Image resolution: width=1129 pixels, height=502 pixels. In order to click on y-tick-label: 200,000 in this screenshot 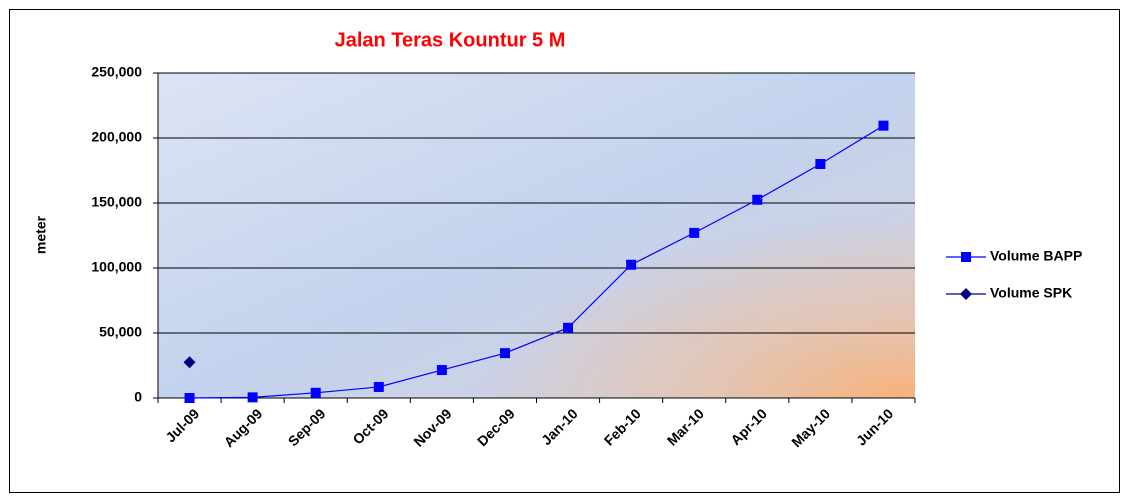, I will do `click(116, 137)`.